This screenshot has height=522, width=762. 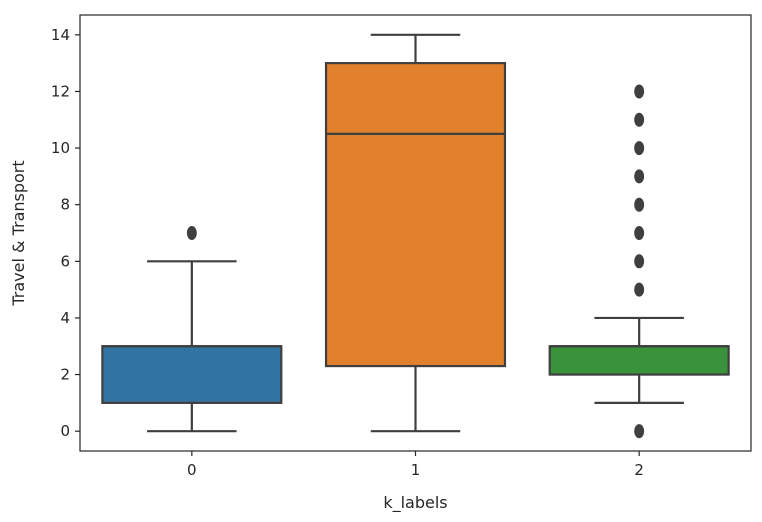 I want to click on y-tick-label: 6, so click(x=65, y=261).